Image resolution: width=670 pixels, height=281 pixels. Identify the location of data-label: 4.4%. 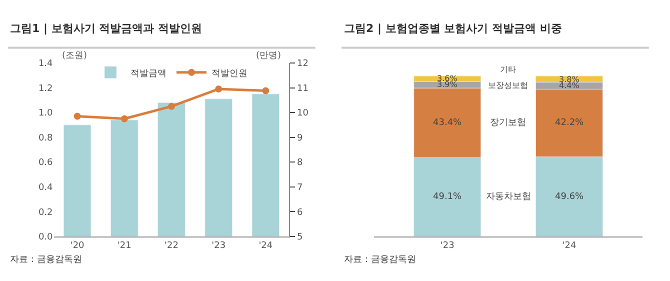
(569, 85).